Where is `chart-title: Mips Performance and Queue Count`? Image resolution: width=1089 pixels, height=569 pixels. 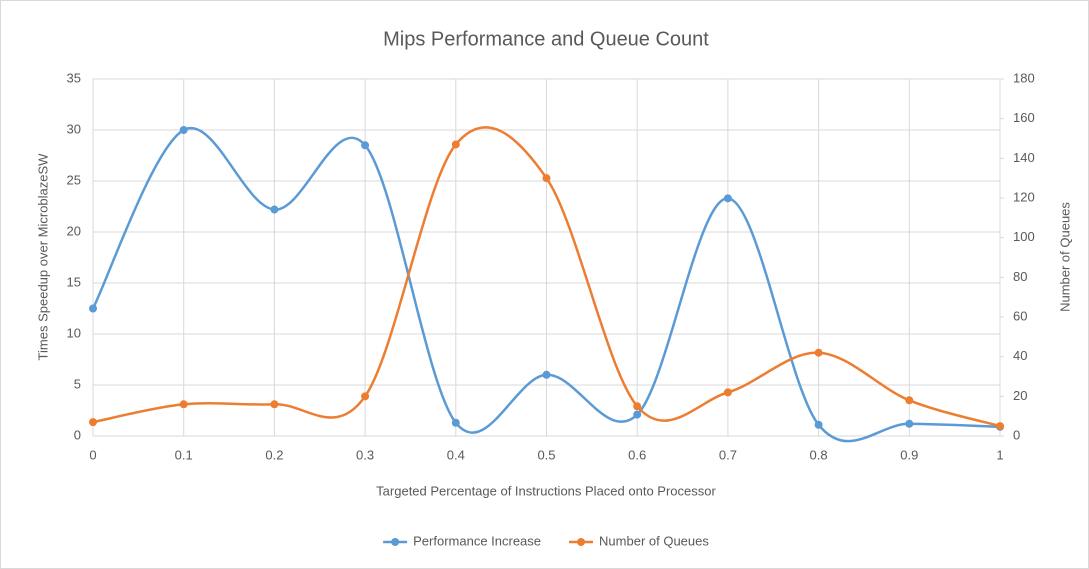 chart-title: Mips Performance and Queue Count is located at coordinates (546, 39).